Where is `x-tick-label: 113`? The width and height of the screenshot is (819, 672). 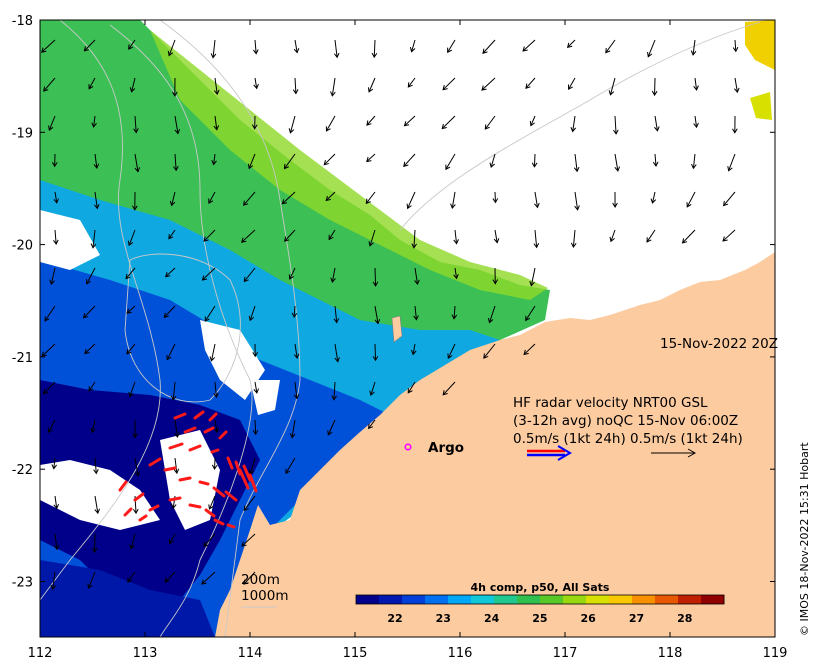 x-tick-label: 113 is located at coordinates (145, 653).